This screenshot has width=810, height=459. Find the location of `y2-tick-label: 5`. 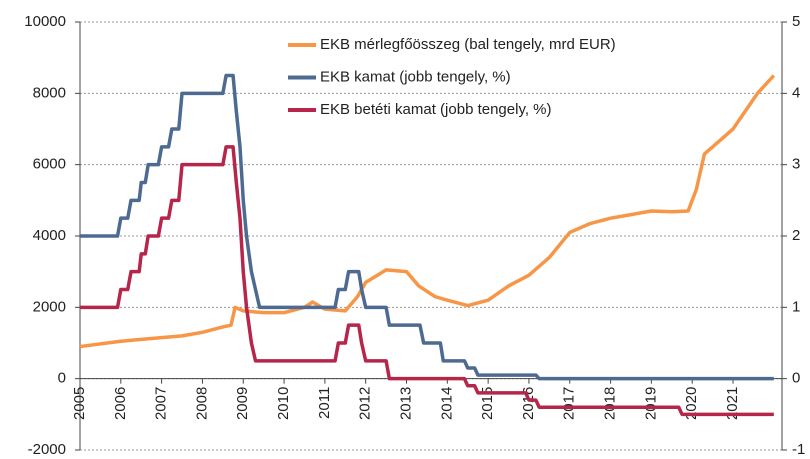

y2-tick-label: 5 is located at coordinates (796, 21).